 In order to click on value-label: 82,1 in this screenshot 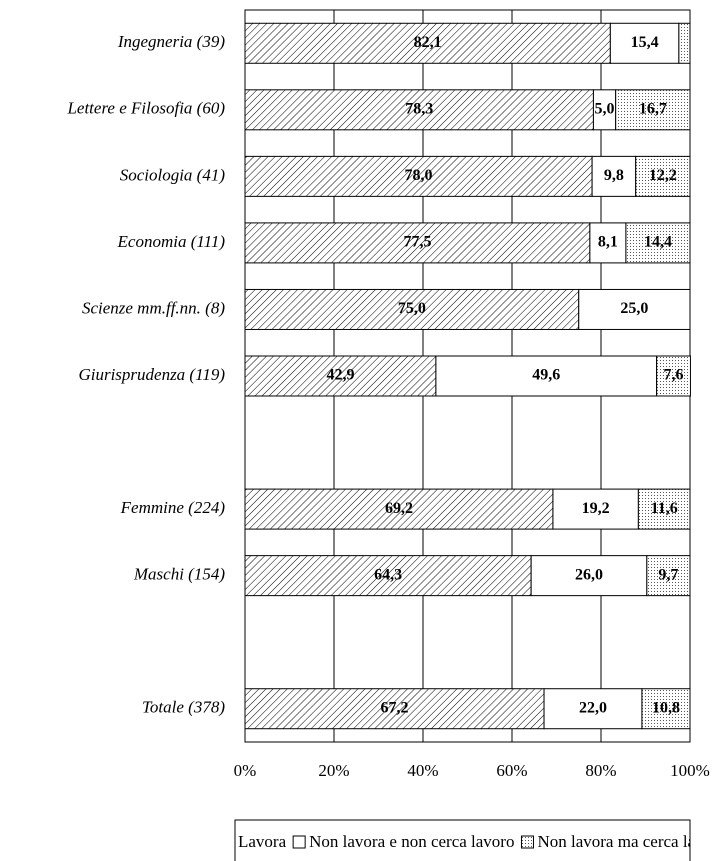, I will do `click(428, 42)`.